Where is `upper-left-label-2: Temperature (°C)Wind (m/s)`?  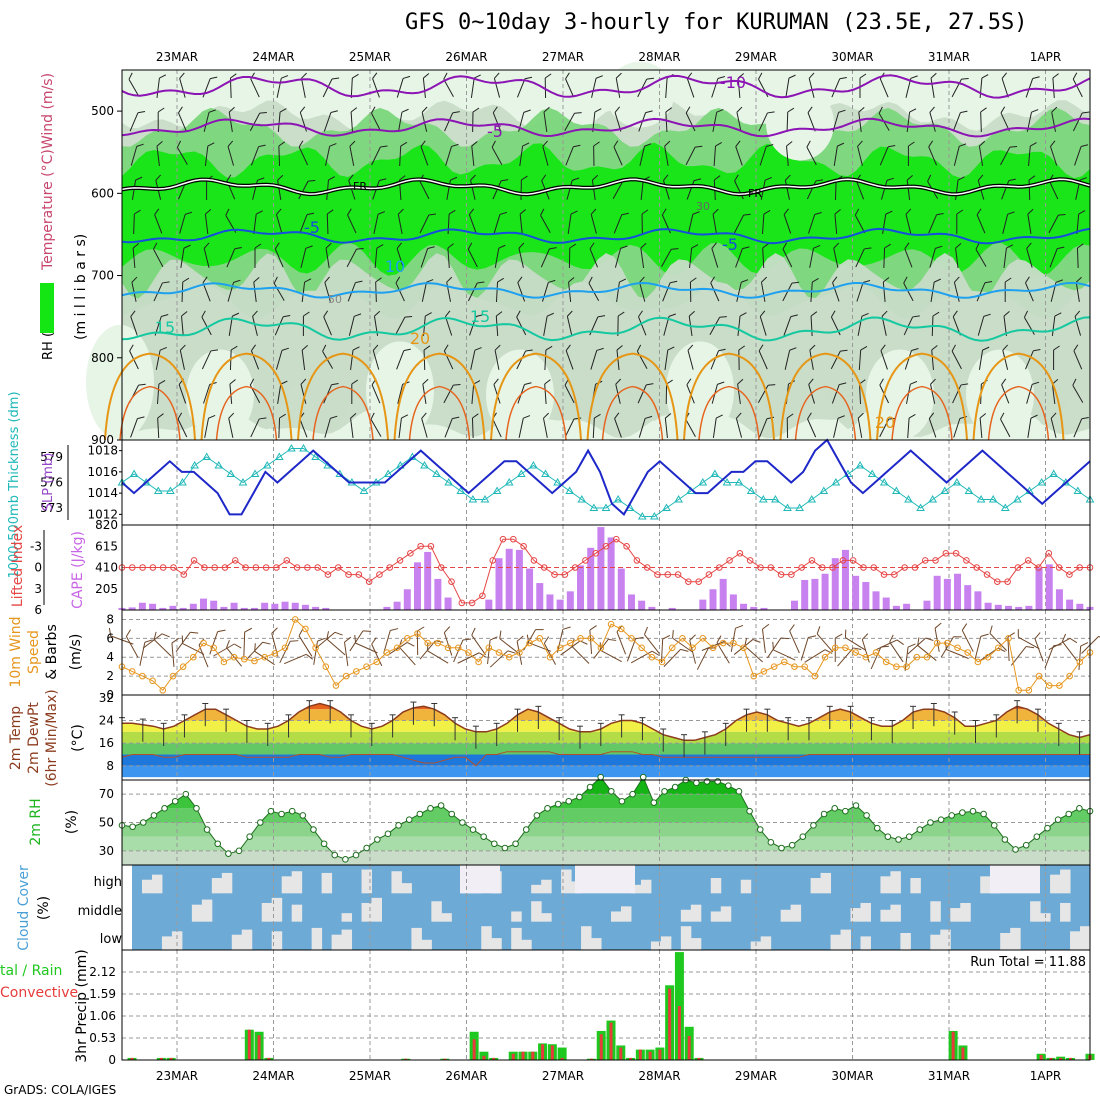 upper-left-label-2: Temperature (°C)Wind (m/s) is located at coordinates (48, 172).